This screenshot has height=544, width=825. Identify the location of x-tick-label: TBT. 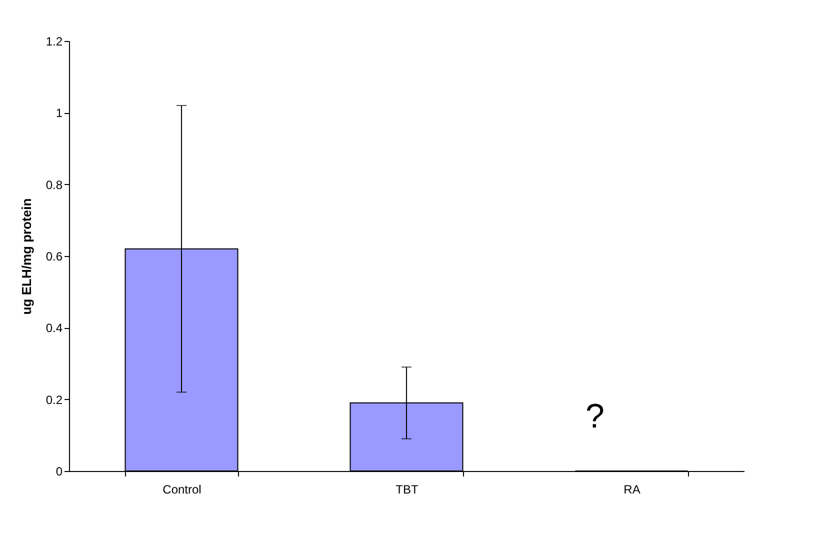
(407, 489).